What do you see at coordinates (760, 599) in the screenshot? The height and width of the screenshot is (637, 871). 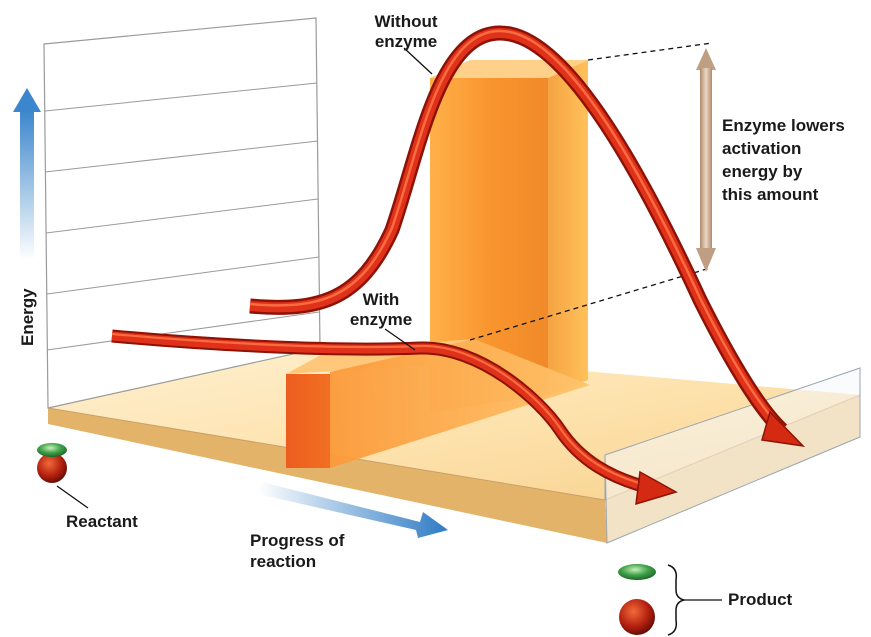 I see `product-label: Product` at bounding box center [760, 599].